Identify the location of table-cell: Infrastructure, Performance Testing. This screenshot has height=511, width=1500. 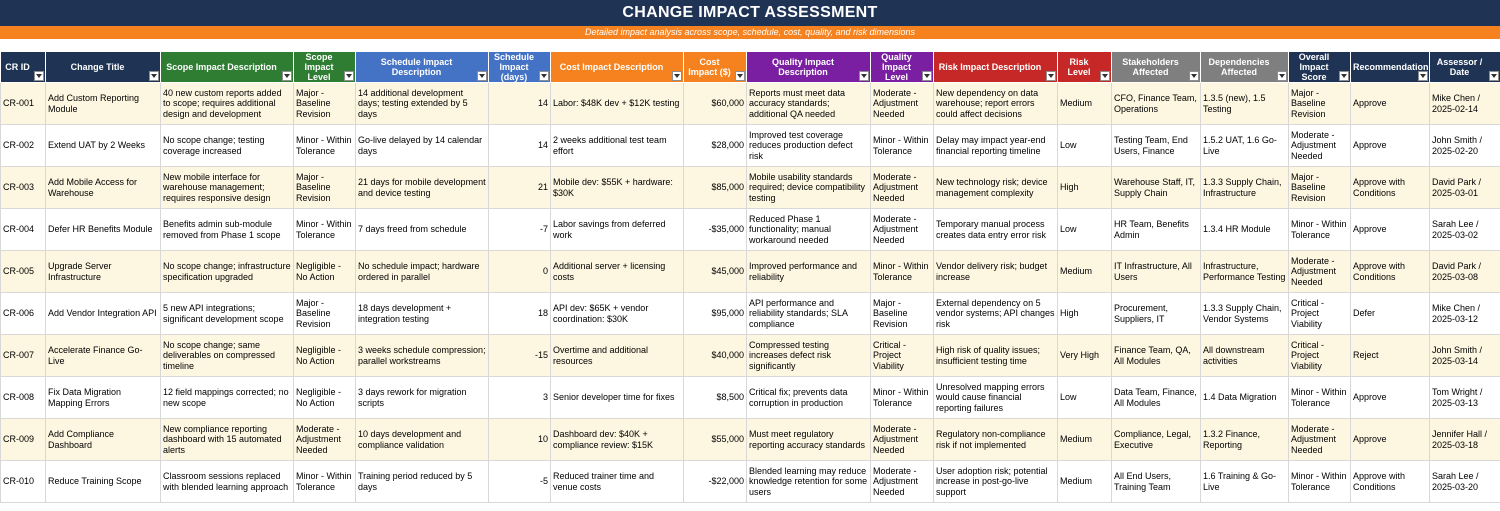
(1244, 271).